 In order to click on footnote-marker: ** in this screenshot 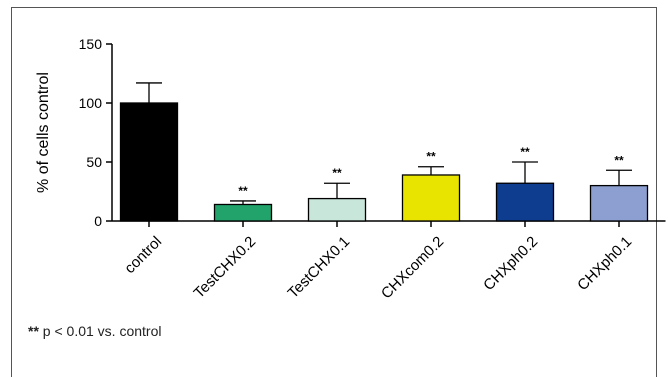, I will do `click(33, 331)`.